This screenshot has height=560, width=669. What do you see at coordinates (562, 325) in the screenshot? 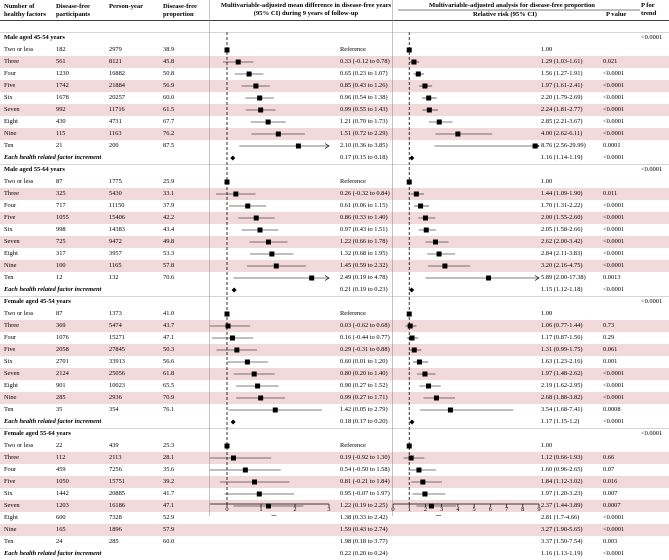
I see `relative-risk-text: 1.06 (0.77-1.44)` at bounding box center [562, 325].